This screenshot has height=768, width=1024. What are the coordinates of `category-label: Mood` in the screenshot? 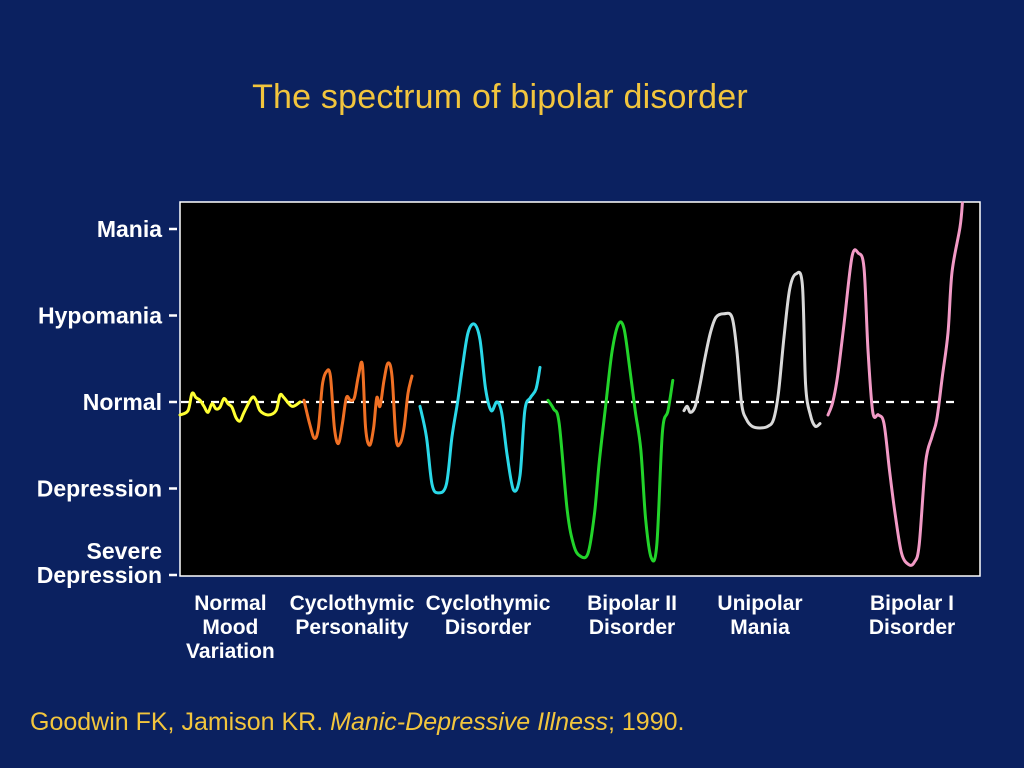 It's located at (230, 627).